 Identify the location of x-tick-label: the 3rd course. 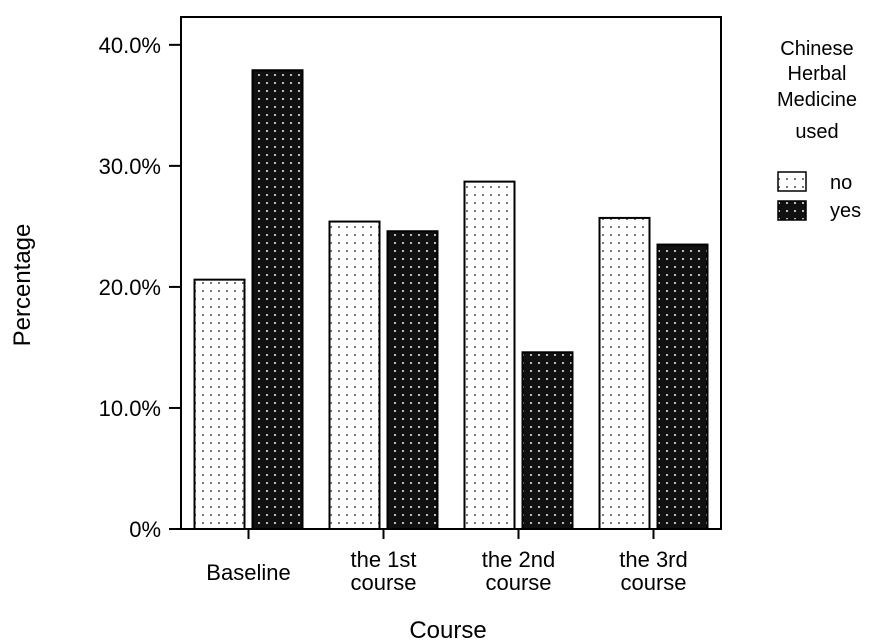
(653, 571).